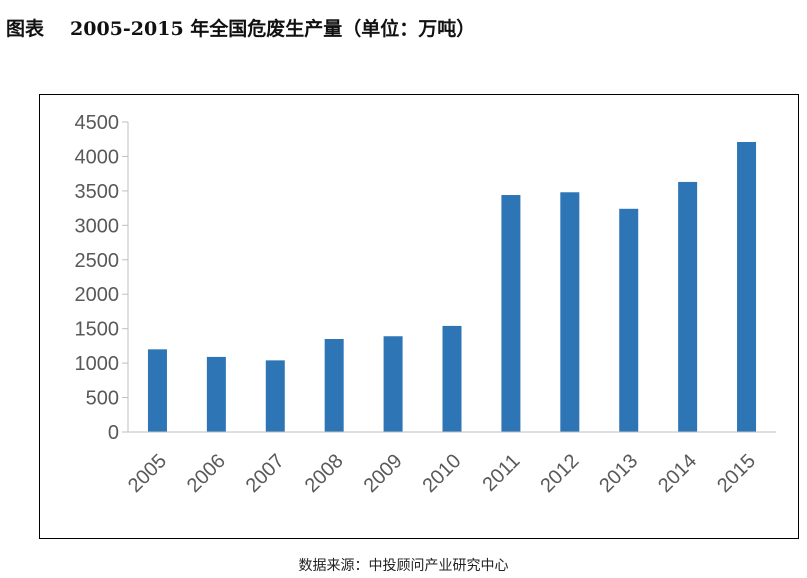 This screenshot has height=578, width=807. Describe the element at coordinates (393, 384) in the screenshot. I see `bar-2009` at that location.